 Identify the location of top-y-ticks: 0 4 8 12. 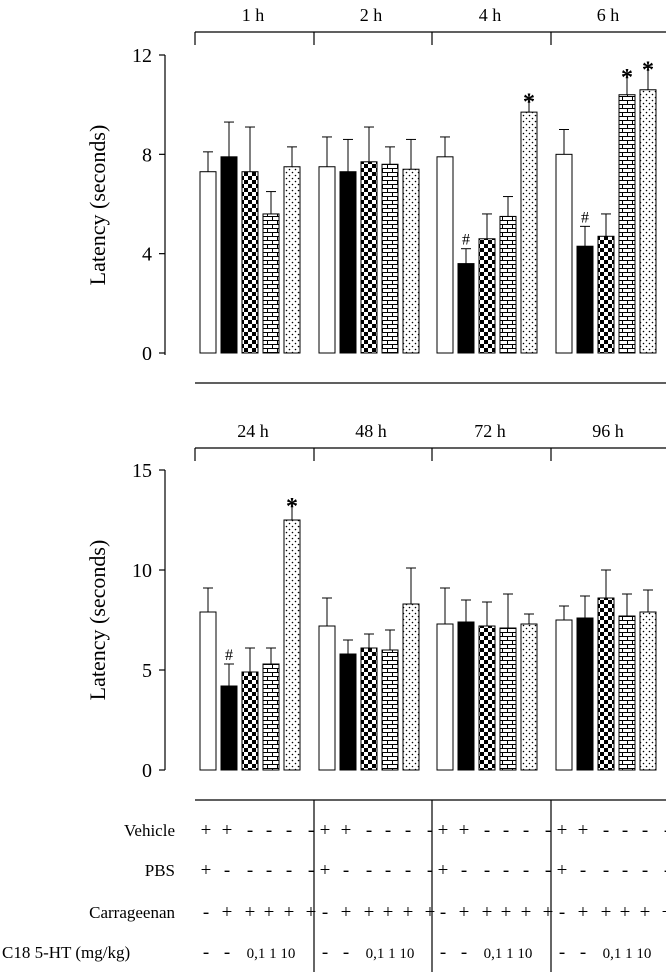
(148, 205).